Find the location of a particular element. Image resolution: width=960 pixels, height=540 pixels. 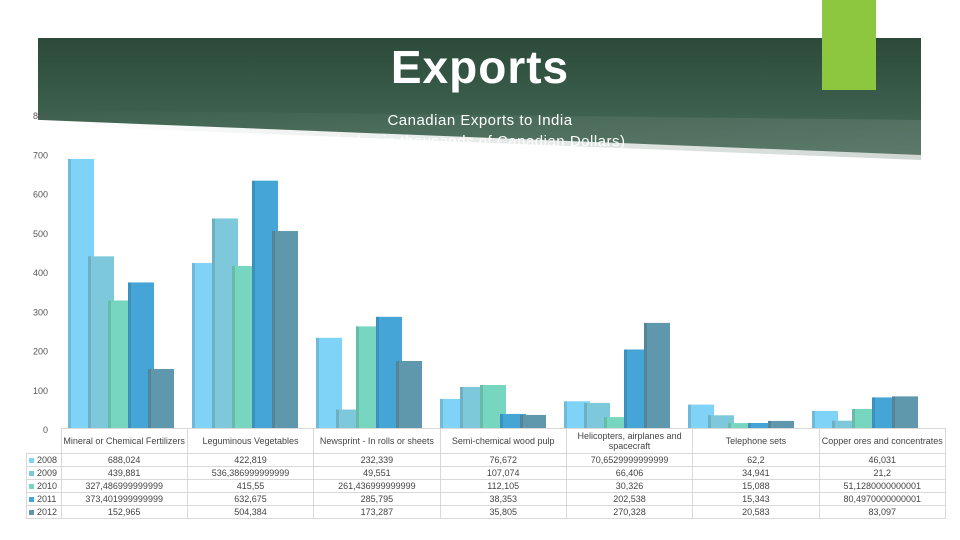

legend-entry: 2009 is located at coordinates (44, 473).